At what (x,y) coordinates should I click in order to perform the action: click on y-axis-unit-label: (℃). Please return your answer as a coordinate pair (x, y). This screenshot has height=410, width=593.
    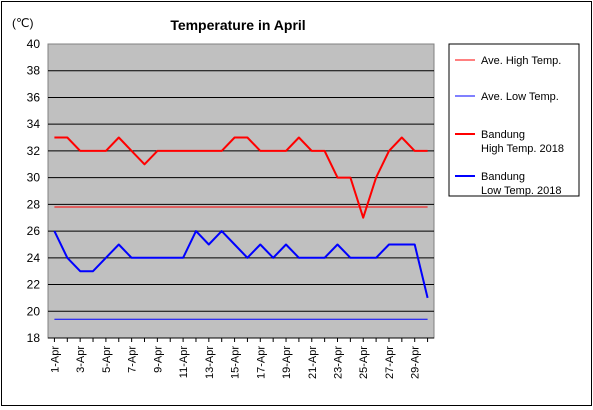
    Looking at the image, I should click on (22, 23).